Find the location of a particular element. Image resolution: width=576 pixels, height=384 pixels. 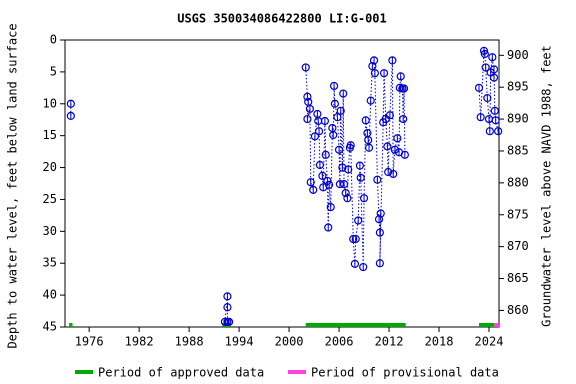

x-tick-label: 2006 is located at coordinates (339, 342).